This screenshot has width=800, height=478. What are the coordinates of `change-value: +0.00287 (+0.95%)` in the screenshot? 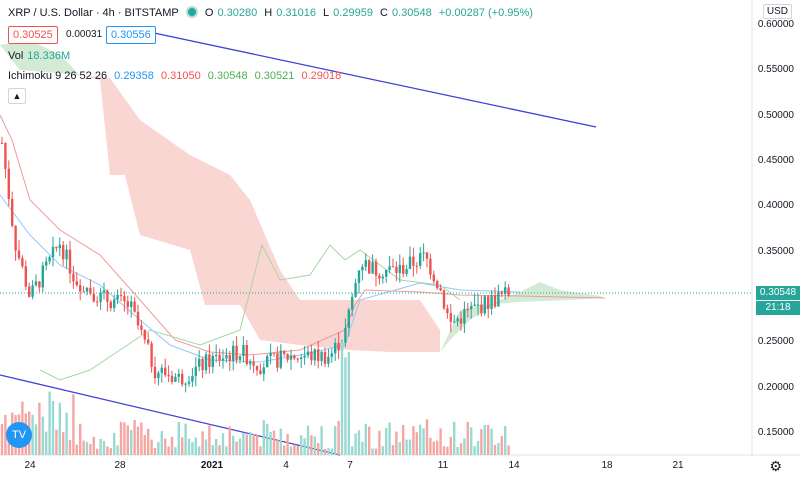 It's located at (485, 13).